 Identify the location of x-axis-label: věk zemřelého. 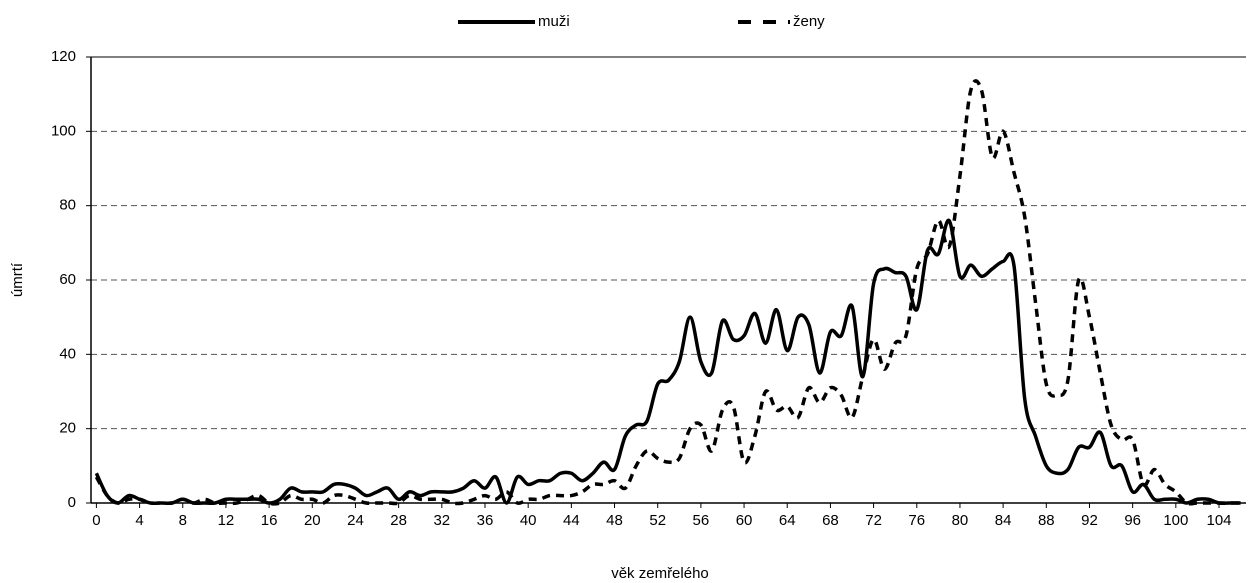
(660, 573).